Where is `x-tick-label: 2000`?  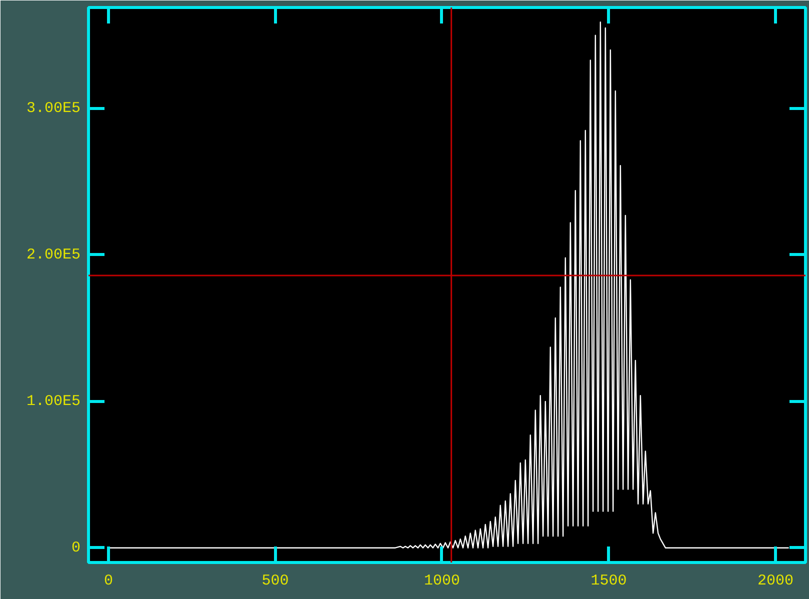
x-tick-label: 2000 is located at coordinates (775, 581).